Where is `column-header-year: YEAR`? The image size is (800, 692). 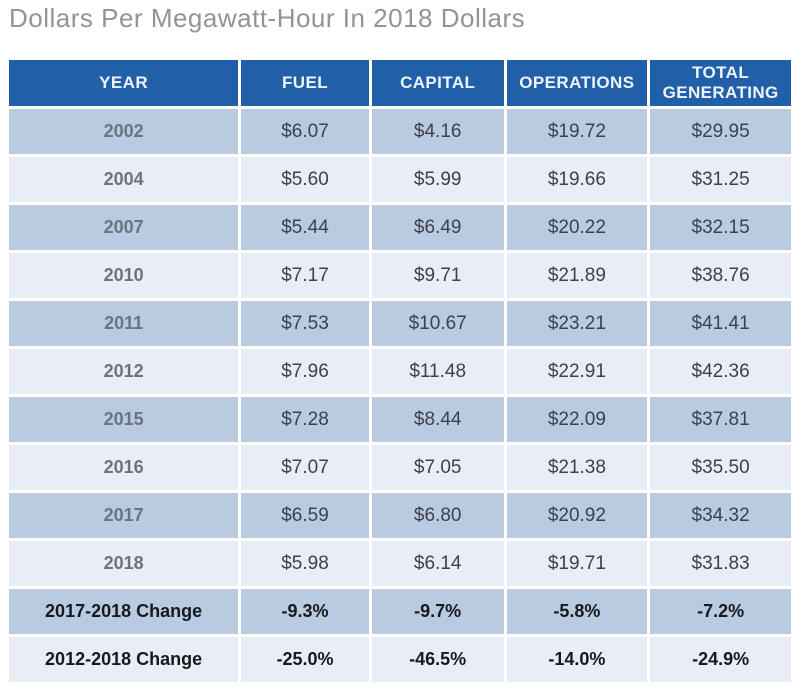 column-header-year: YEAR is located at coordinates (124, 83).